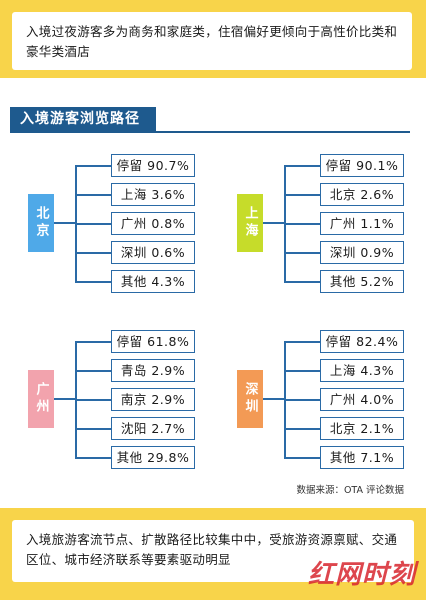  Describe the element at coordinates (362, 223) in the screenshot. I see `destination-item: 广州 1.1%` at that location.